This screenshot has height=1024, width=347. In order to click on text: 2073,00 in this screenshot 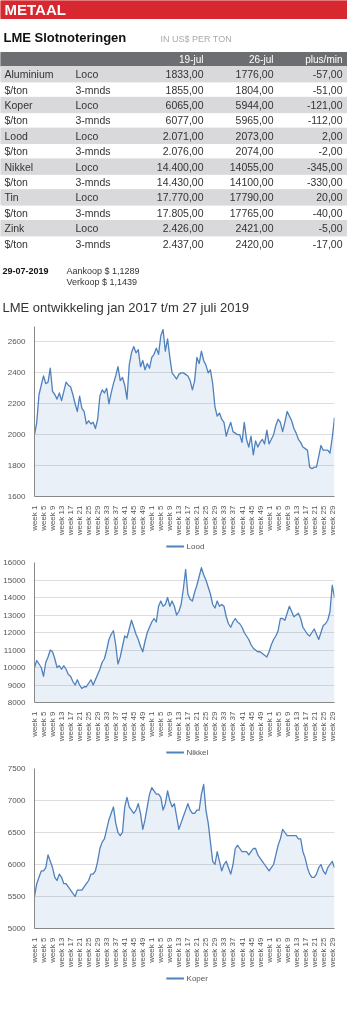, I will do `click(254, 135)`.